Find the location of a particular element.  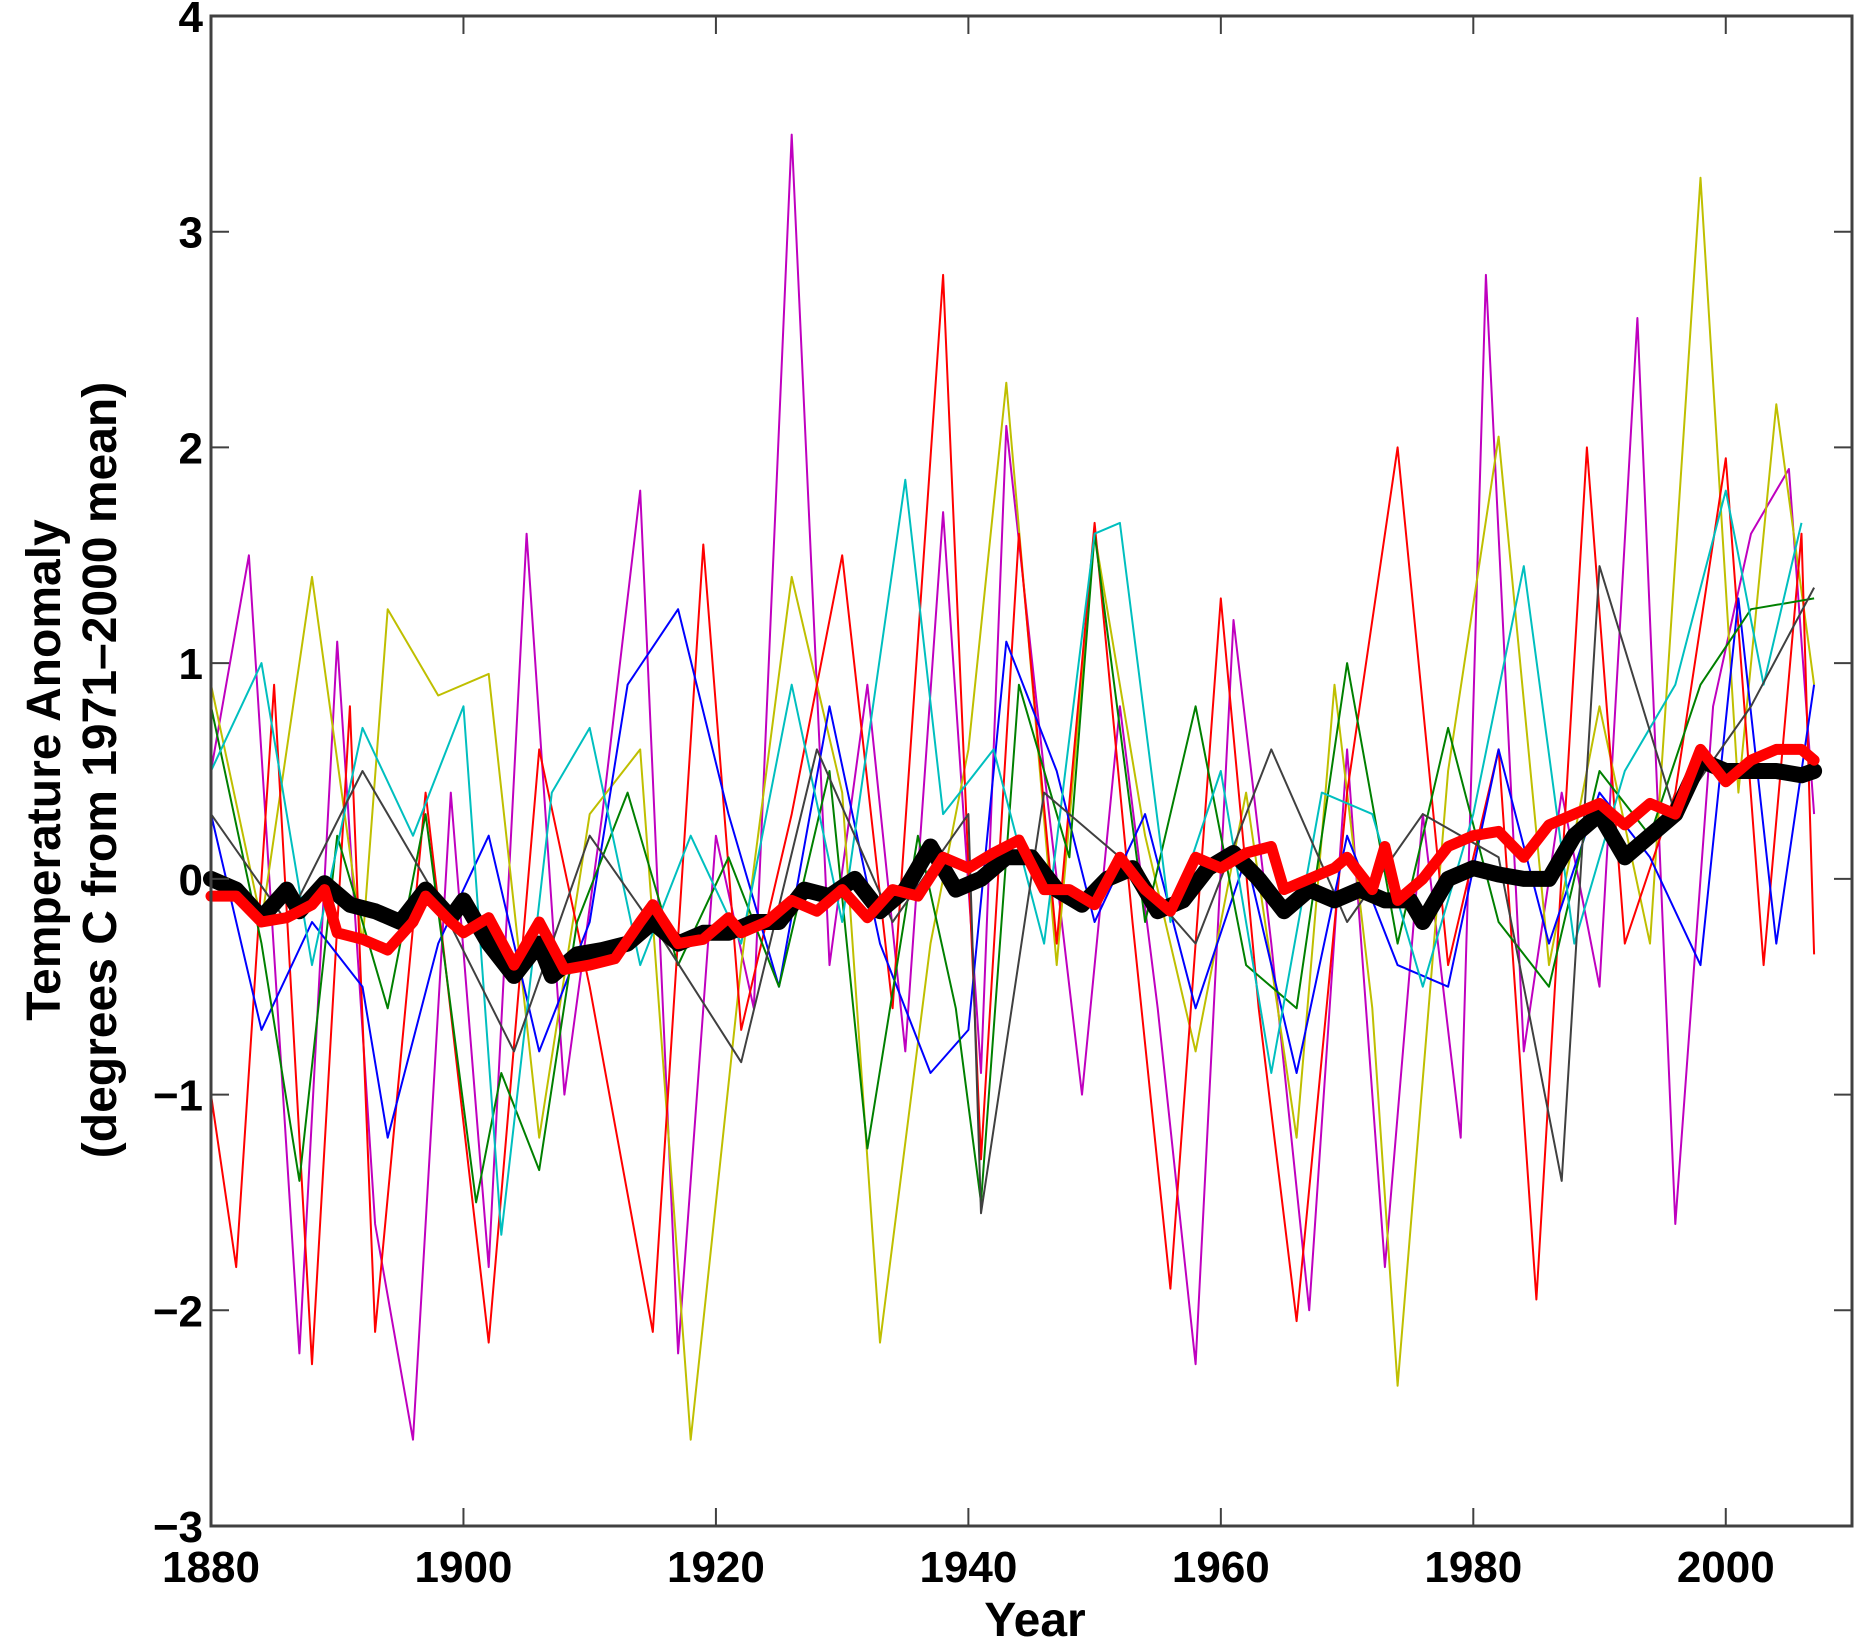

y-axis-title-line1: Temperature Anomaly is located at coordinates (44, 770).